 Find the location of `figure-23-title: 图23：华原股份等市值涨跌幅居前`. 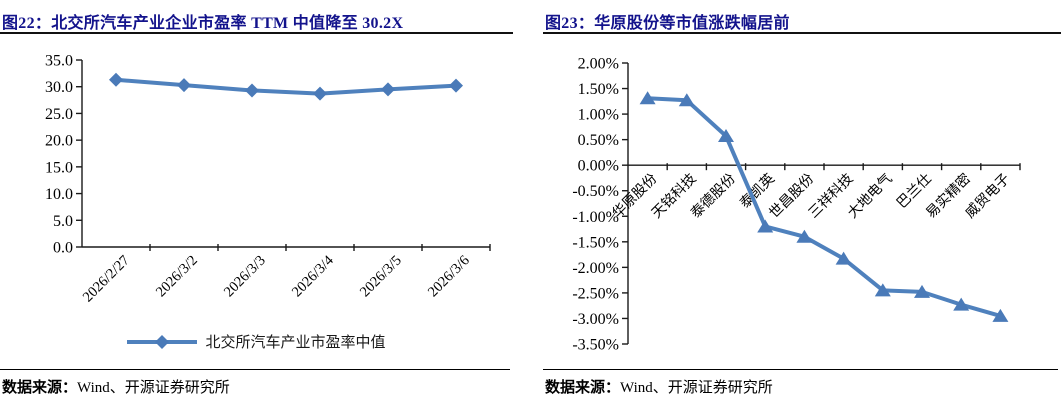

figure-23-title: 图23：华原股份等市值涨跌幅居前 is located at coordinates (802, 17).